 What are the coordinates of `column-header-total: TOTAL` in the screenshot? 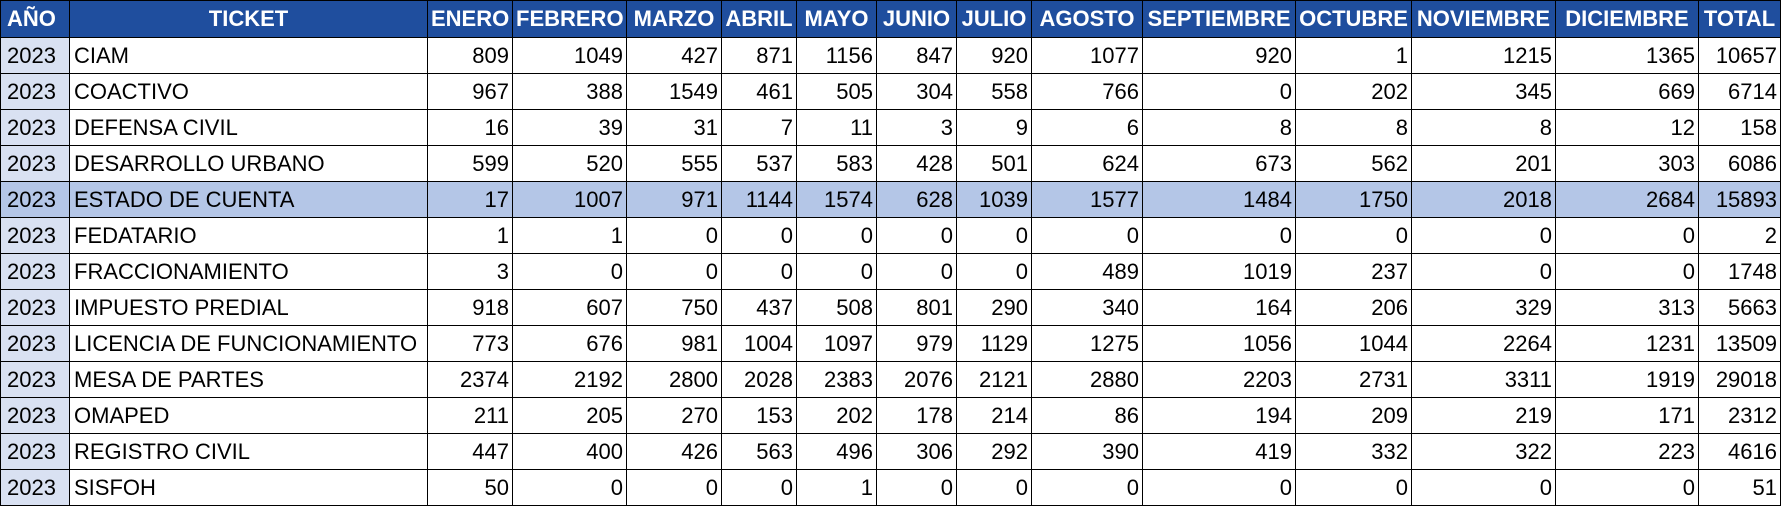 It's located at (1739, 19).